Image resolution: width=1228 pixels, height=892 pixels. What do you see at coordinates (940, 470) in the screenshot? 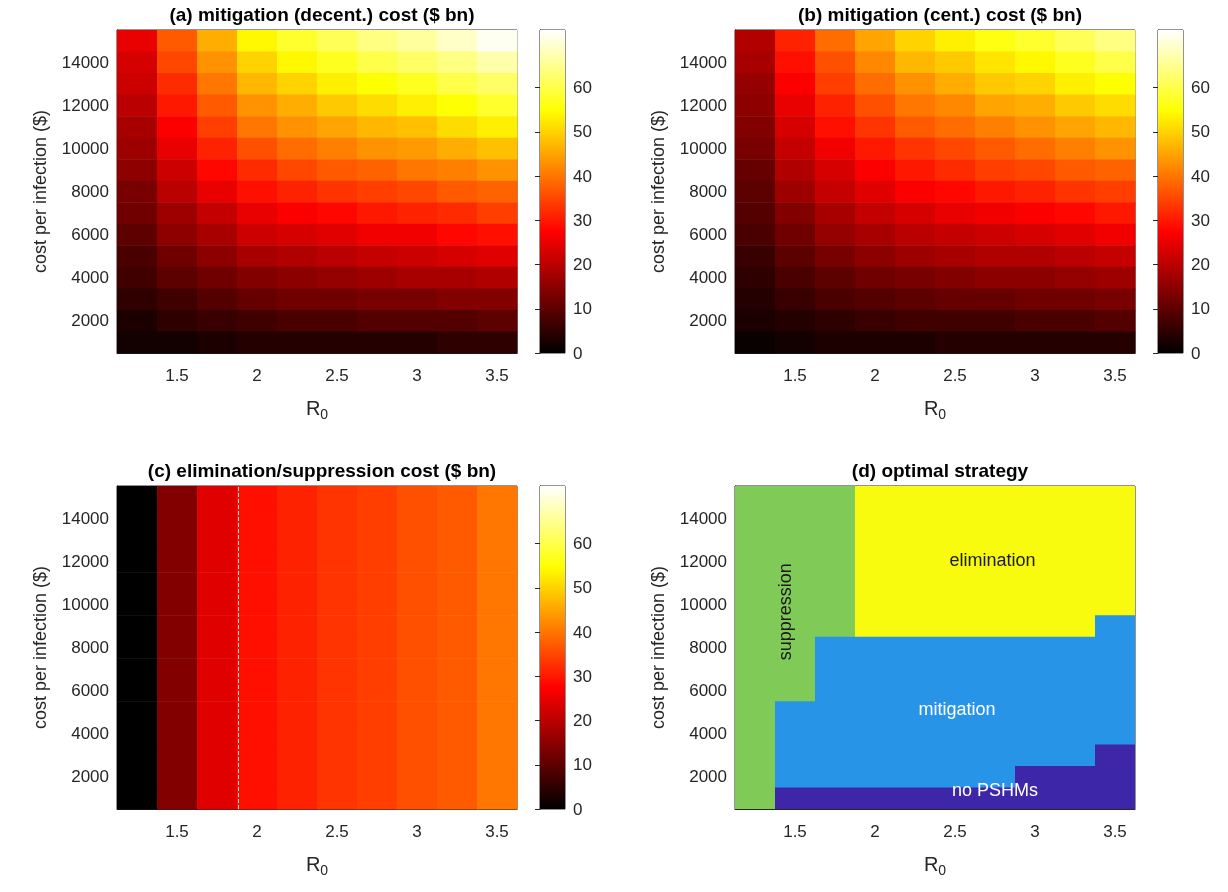
I see `chart-title: (d) optimal strategy` at bounding box center [940, 470].